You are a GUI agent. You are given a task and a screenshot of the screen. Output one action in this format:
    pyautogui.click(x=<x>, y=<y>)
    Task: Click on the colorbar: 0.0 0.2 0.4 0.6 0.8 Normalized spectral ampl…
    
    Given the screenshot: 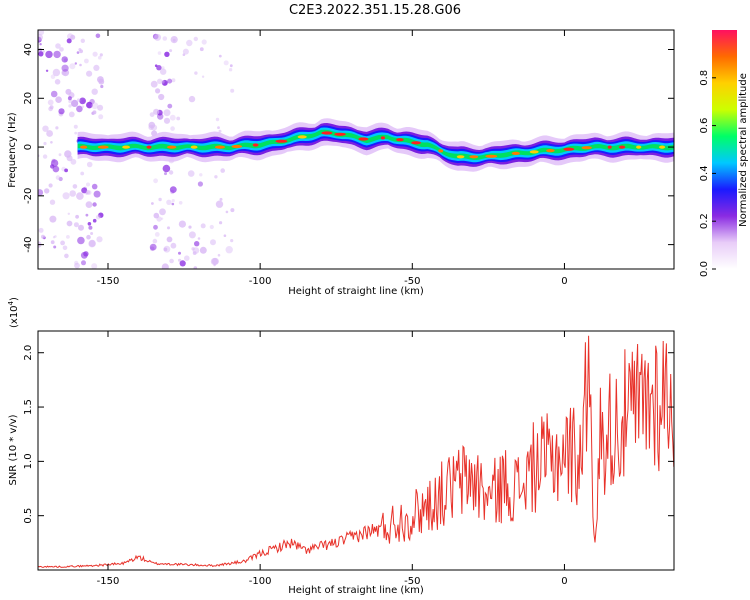 What is the action you would take?
    pyautogui.click(x=724, y=153)
    